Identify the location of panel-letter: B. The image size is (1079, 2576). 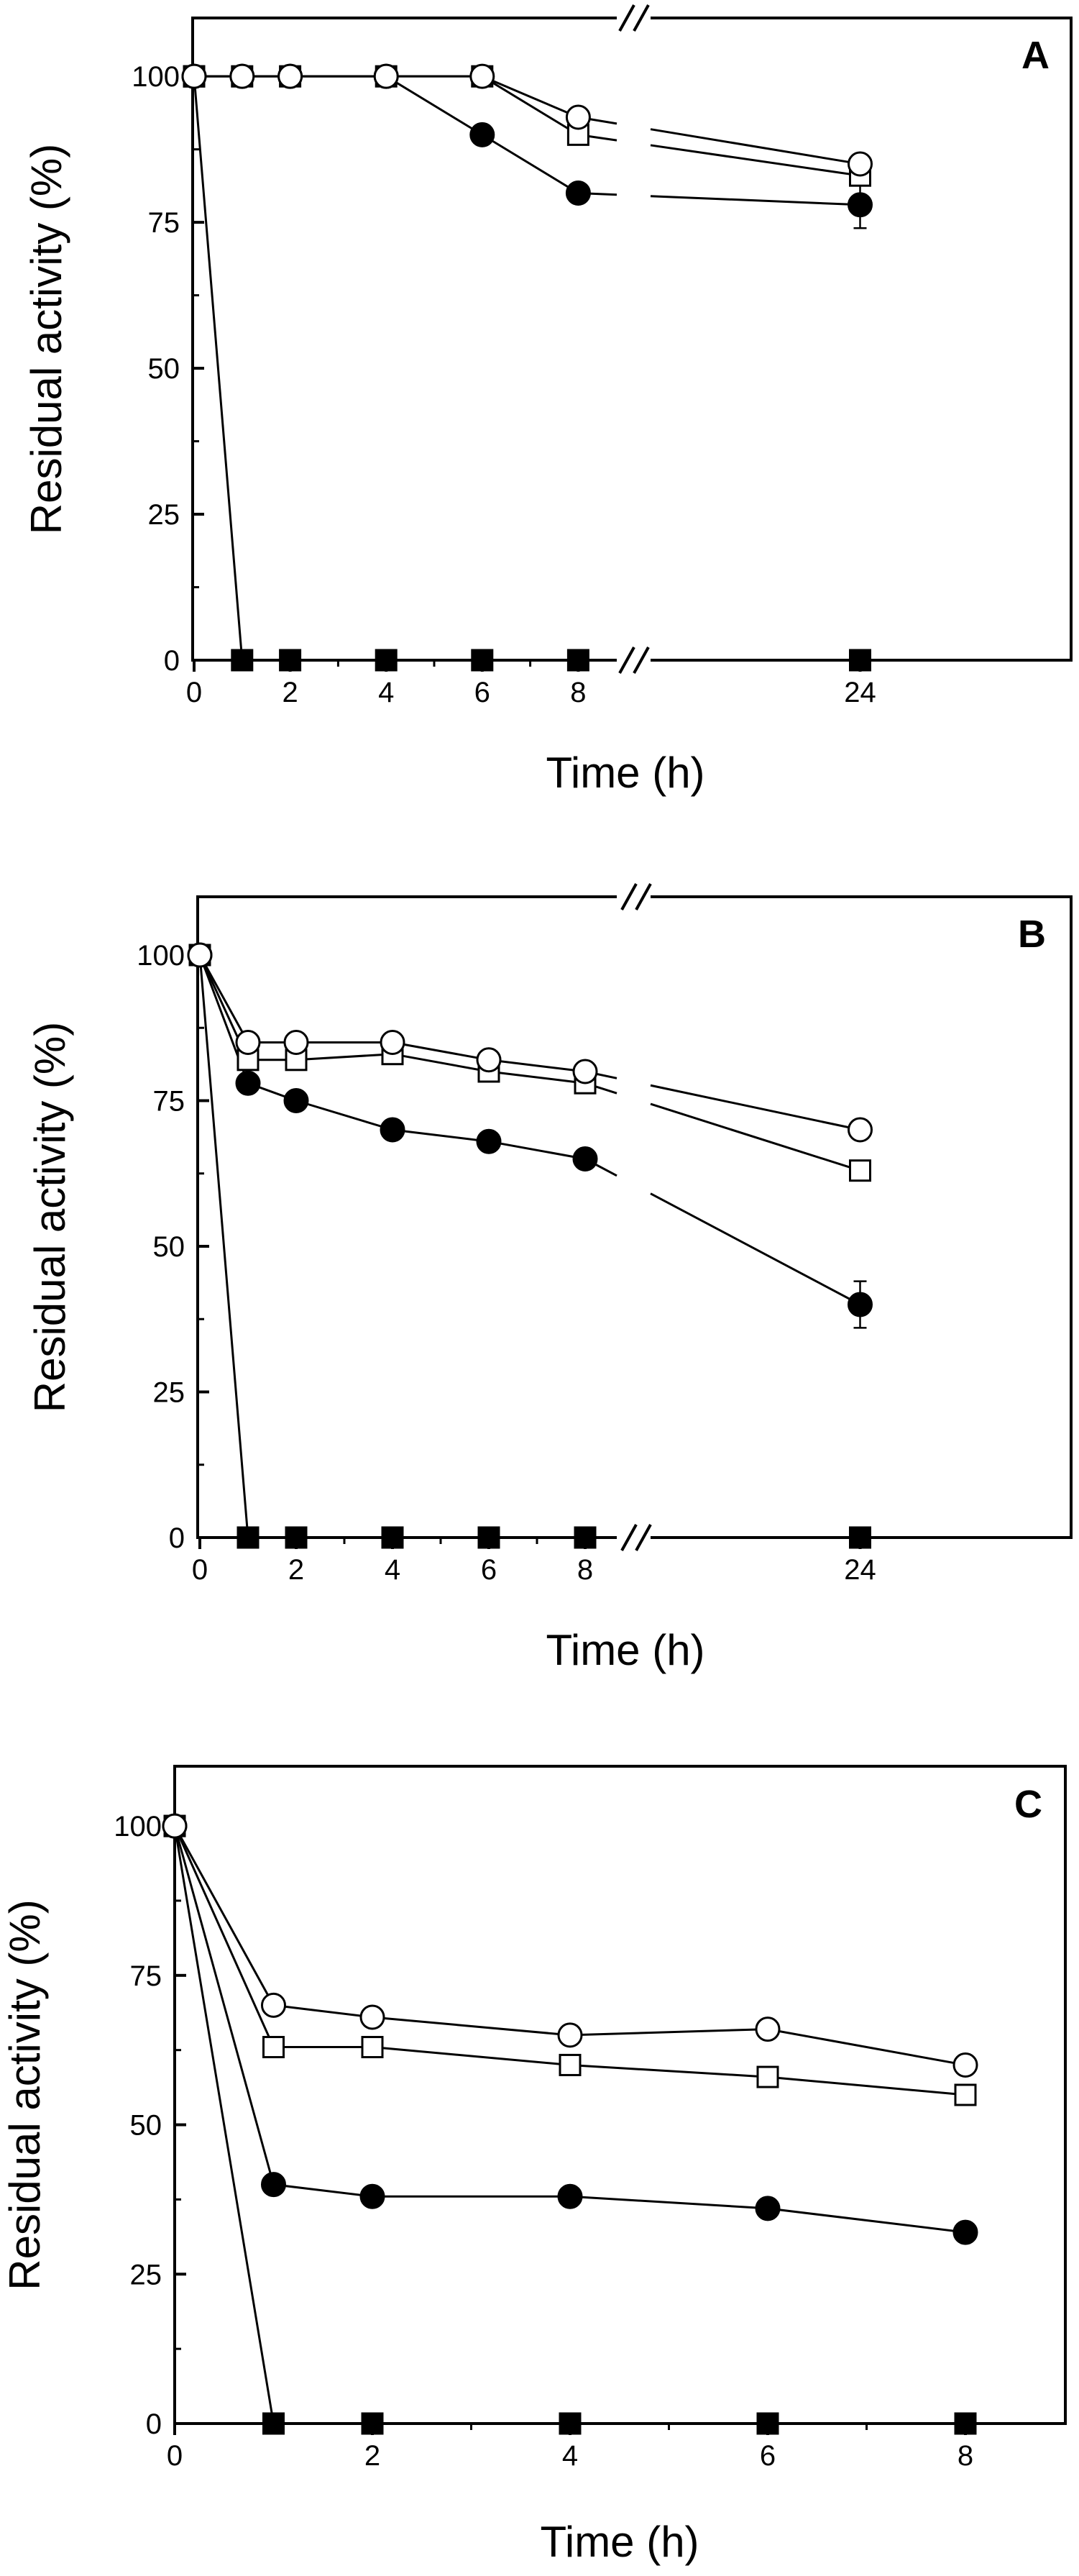
(1032, 934).